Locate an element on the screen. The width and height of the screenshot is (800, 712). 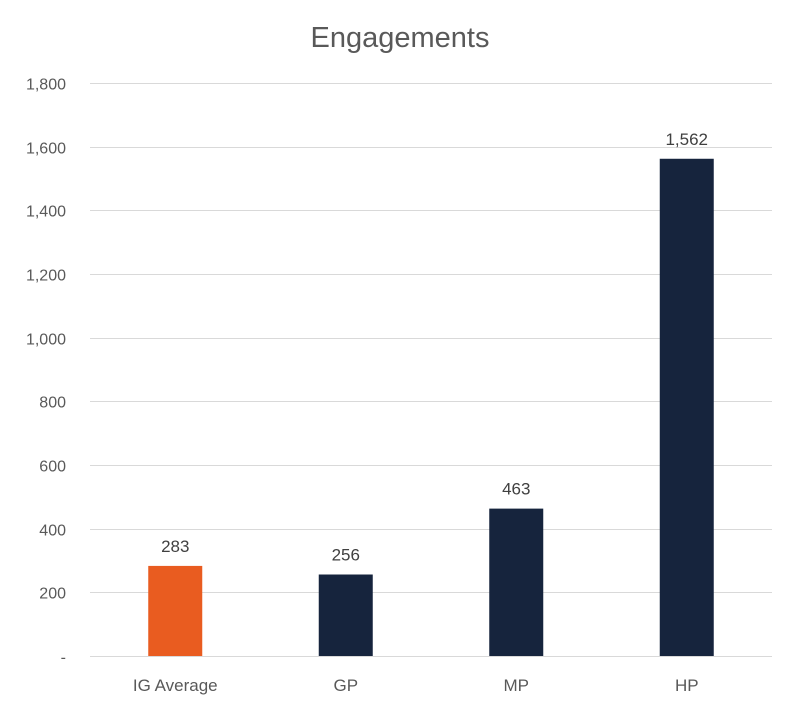
y-tick-label: 200 is located at coordinates (52, 594).